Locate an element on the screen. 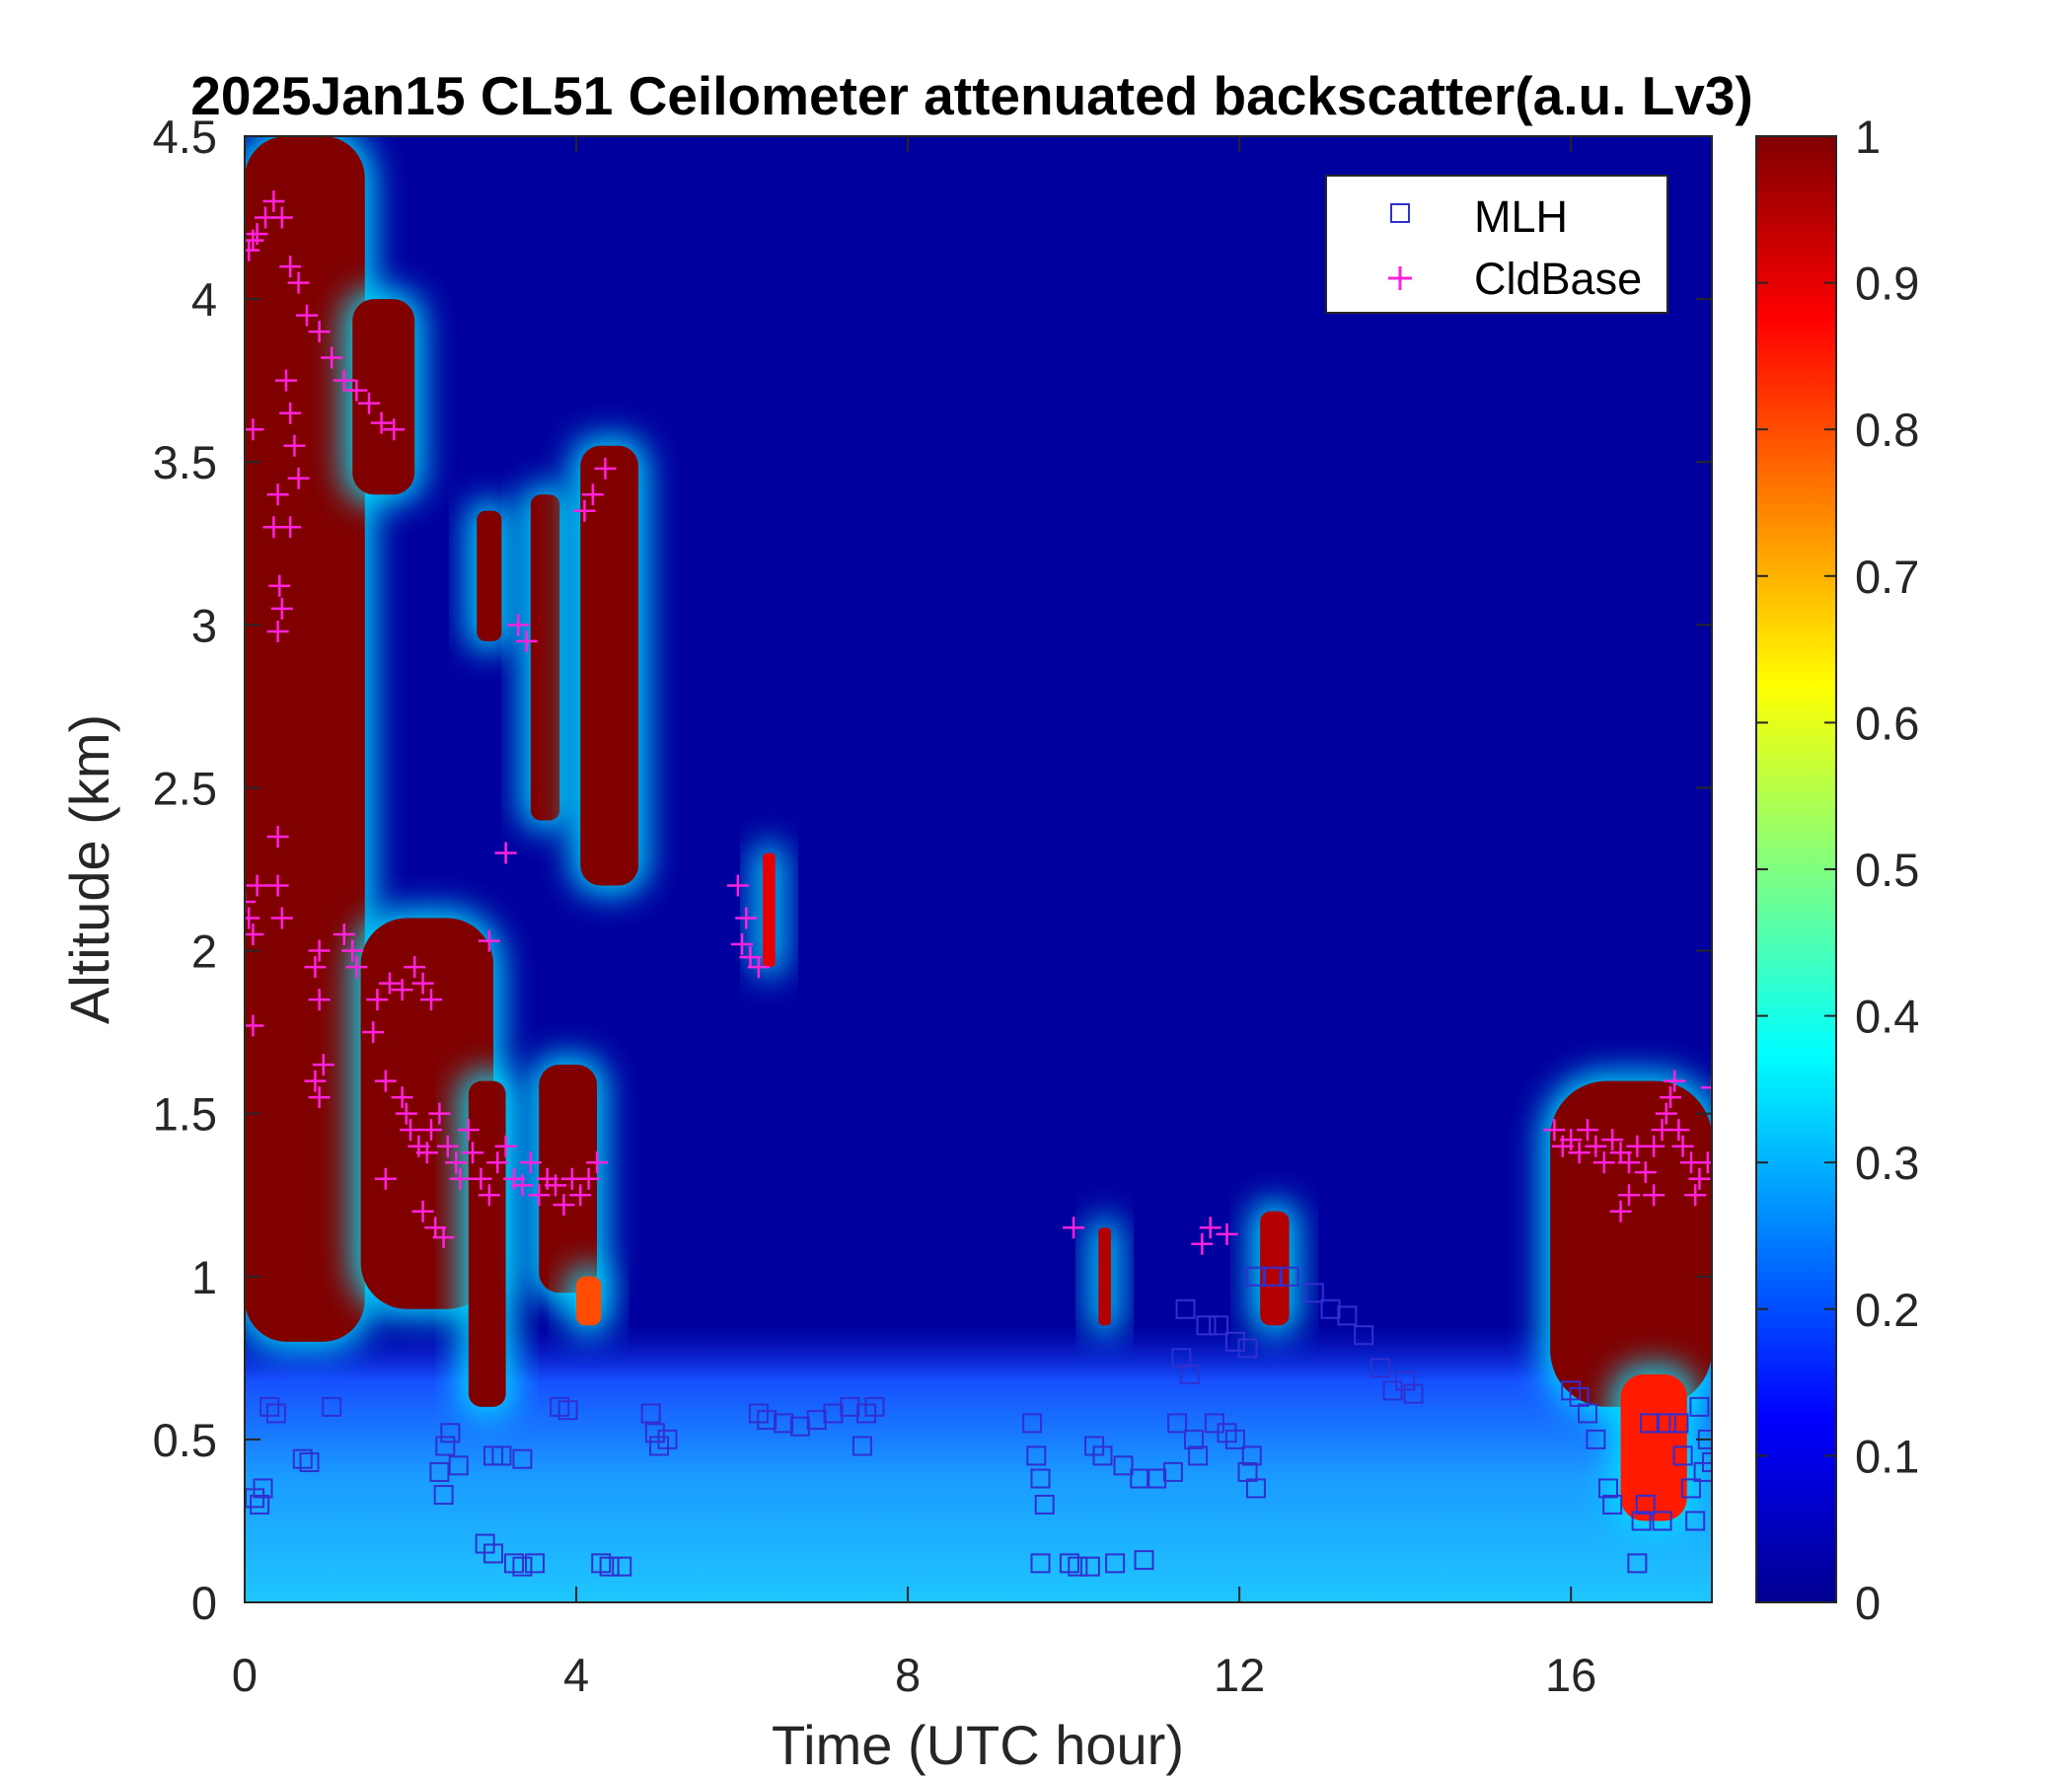 Image resolution: width=2072 pixels, height=1776 pixels. y-tick-label: 2 is located at coordinates (204, 952).